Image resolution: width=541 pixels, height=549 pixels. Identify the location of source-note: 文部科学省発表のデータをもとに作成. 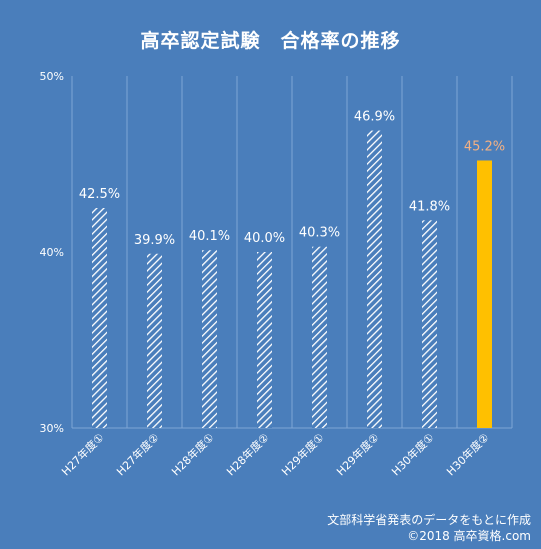
(429, 520).